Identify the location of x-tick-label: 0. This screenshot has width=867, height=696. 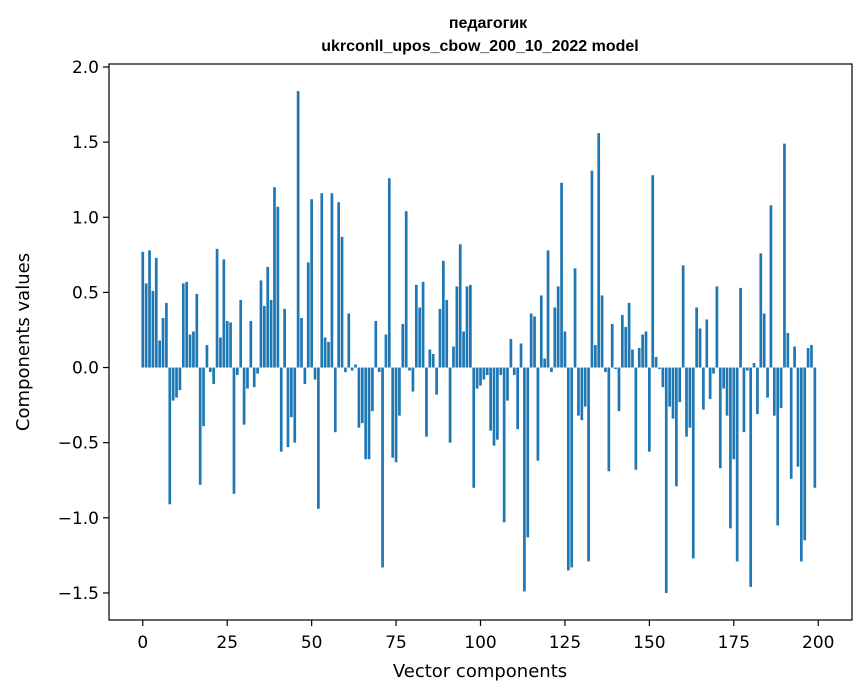
(142, 643).